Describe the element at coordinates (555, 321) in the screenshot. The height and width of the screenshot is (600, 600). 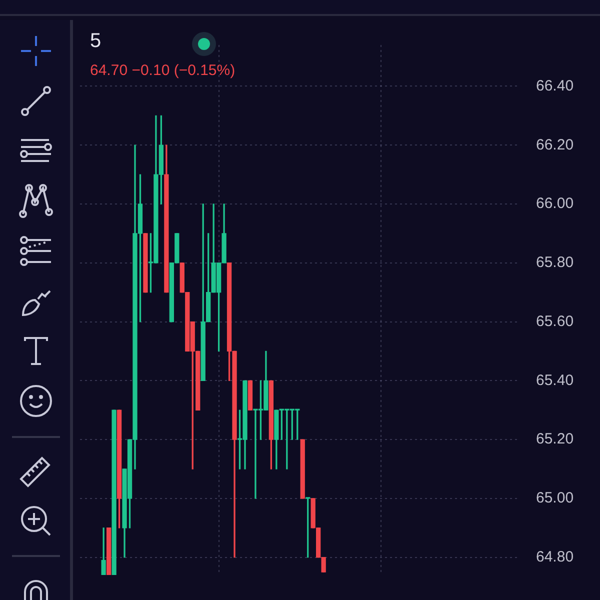
I see `y-tick-label: 65.60` at that location.